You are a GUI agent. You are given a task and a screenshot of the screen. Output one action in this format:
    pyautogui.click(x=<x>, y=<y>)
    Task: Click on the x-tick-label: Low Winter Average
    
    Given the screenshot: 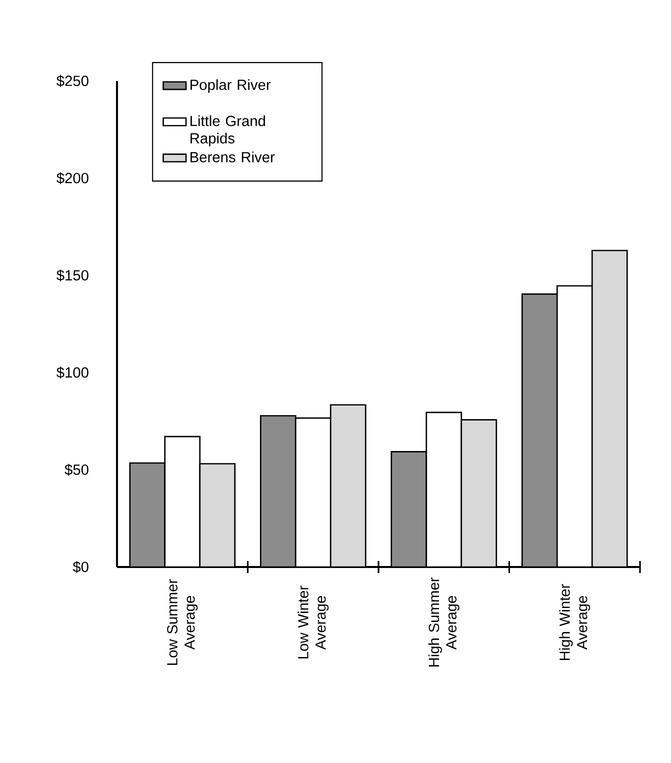 What is the action you would take?
    pyautogui.click(x=313, y=622)
    